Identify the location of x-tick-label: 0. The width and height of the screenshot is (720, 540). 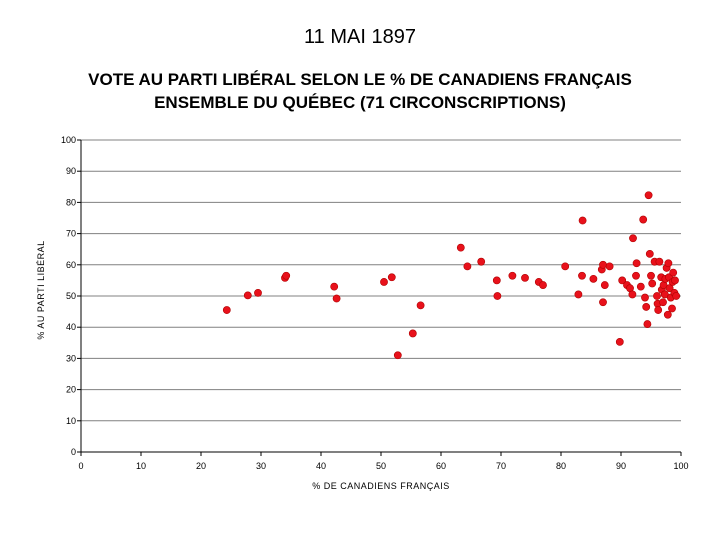
(80, 466).